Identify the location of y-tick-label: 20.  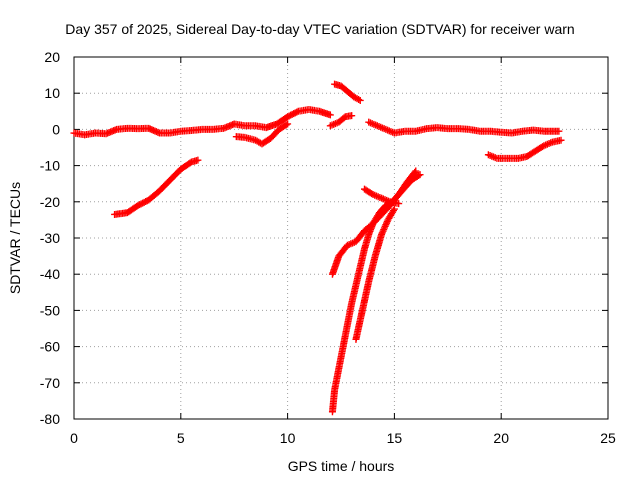
(52, 57).